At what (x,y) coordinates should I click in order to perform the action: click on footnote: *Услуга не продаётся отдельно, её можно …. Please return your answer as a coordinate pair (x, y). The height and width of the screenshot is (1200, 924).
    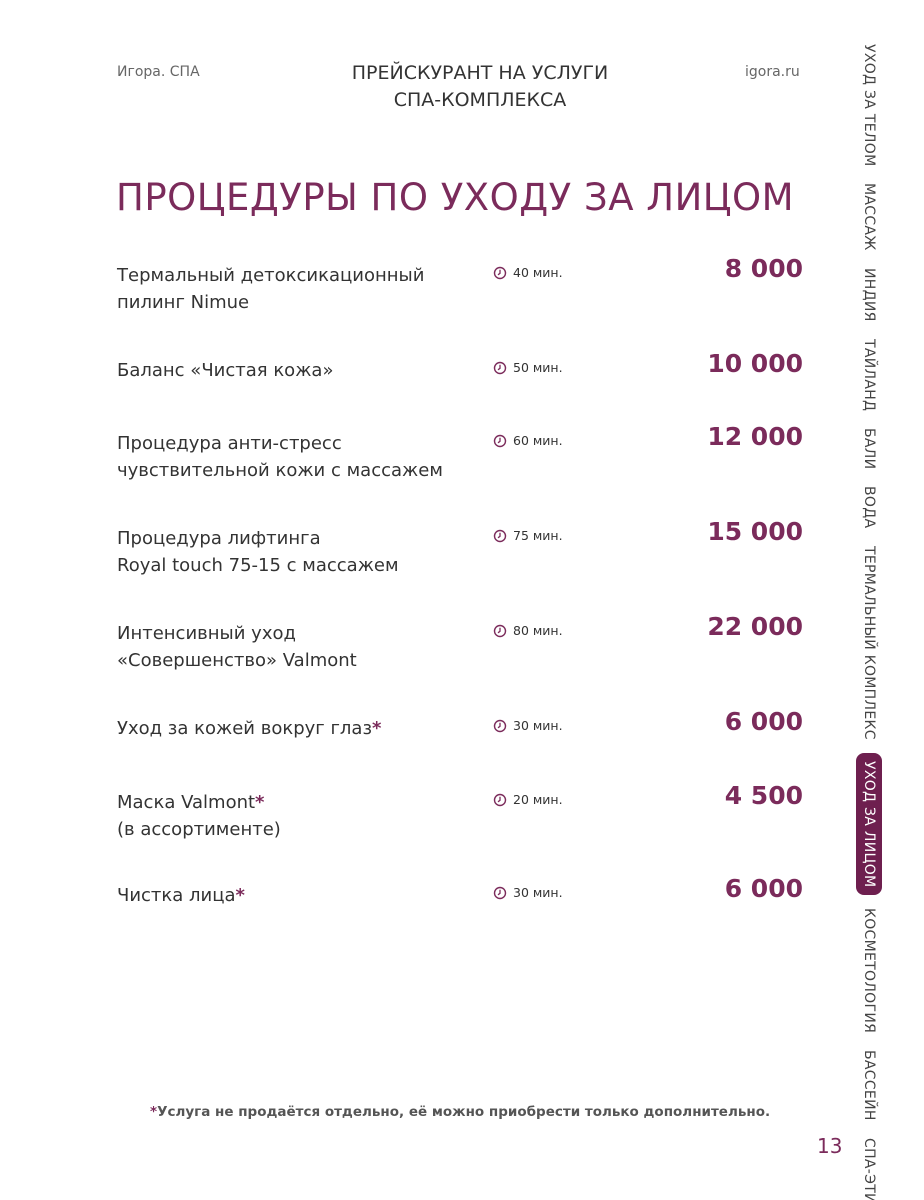
    Looking at the image, I should click on (460, 1112).